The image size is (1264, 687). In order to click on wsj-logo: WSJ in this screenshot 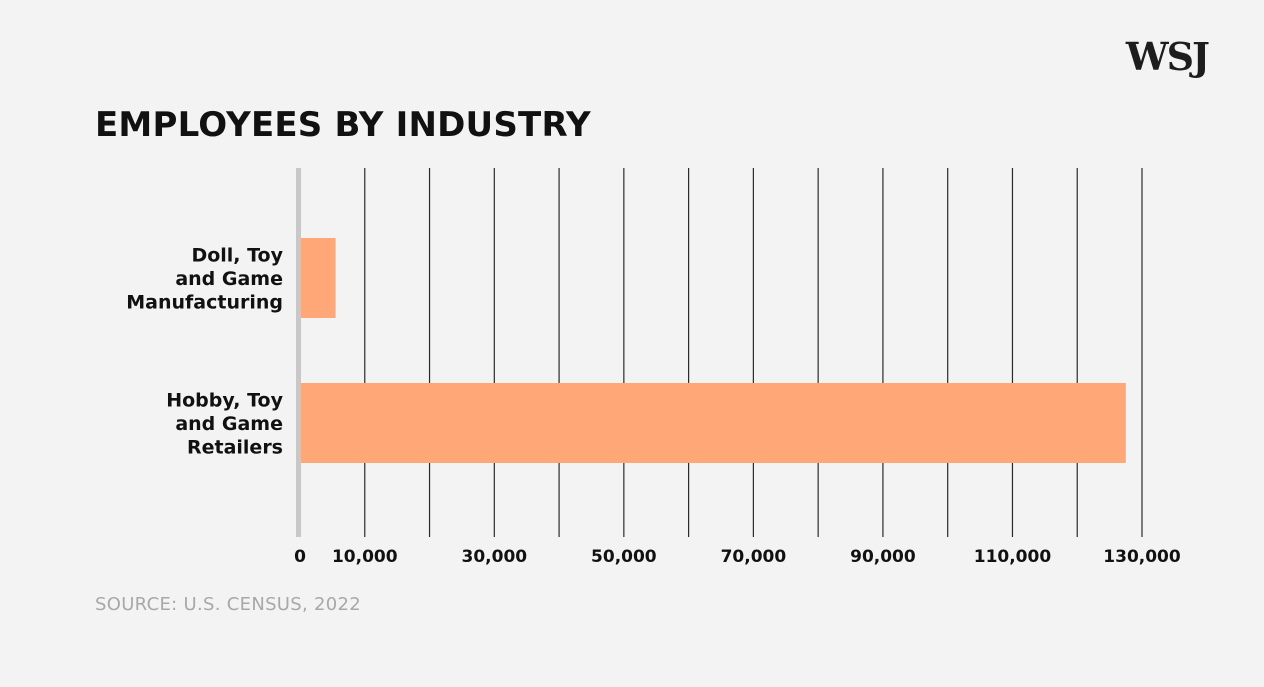, I will do `click(1167, 56)`.